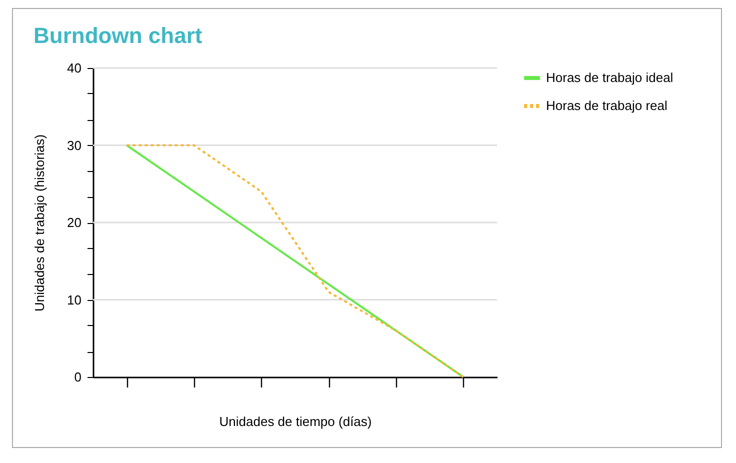 This screenshot has width=736, height=463. I want to click on y-tick-label: 20, so click(74, 222).